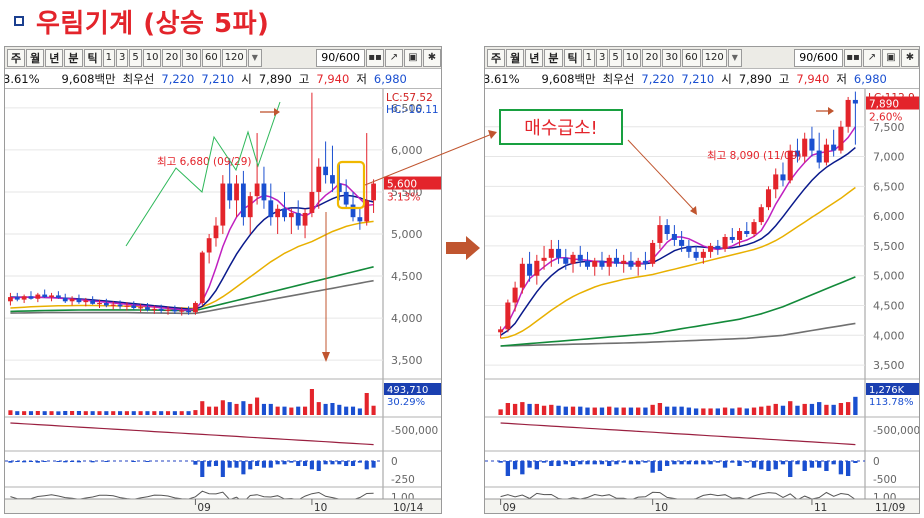 This screenshot has width=924, height=518. I want to click on quote-open: 7,890, so click(755, 78).